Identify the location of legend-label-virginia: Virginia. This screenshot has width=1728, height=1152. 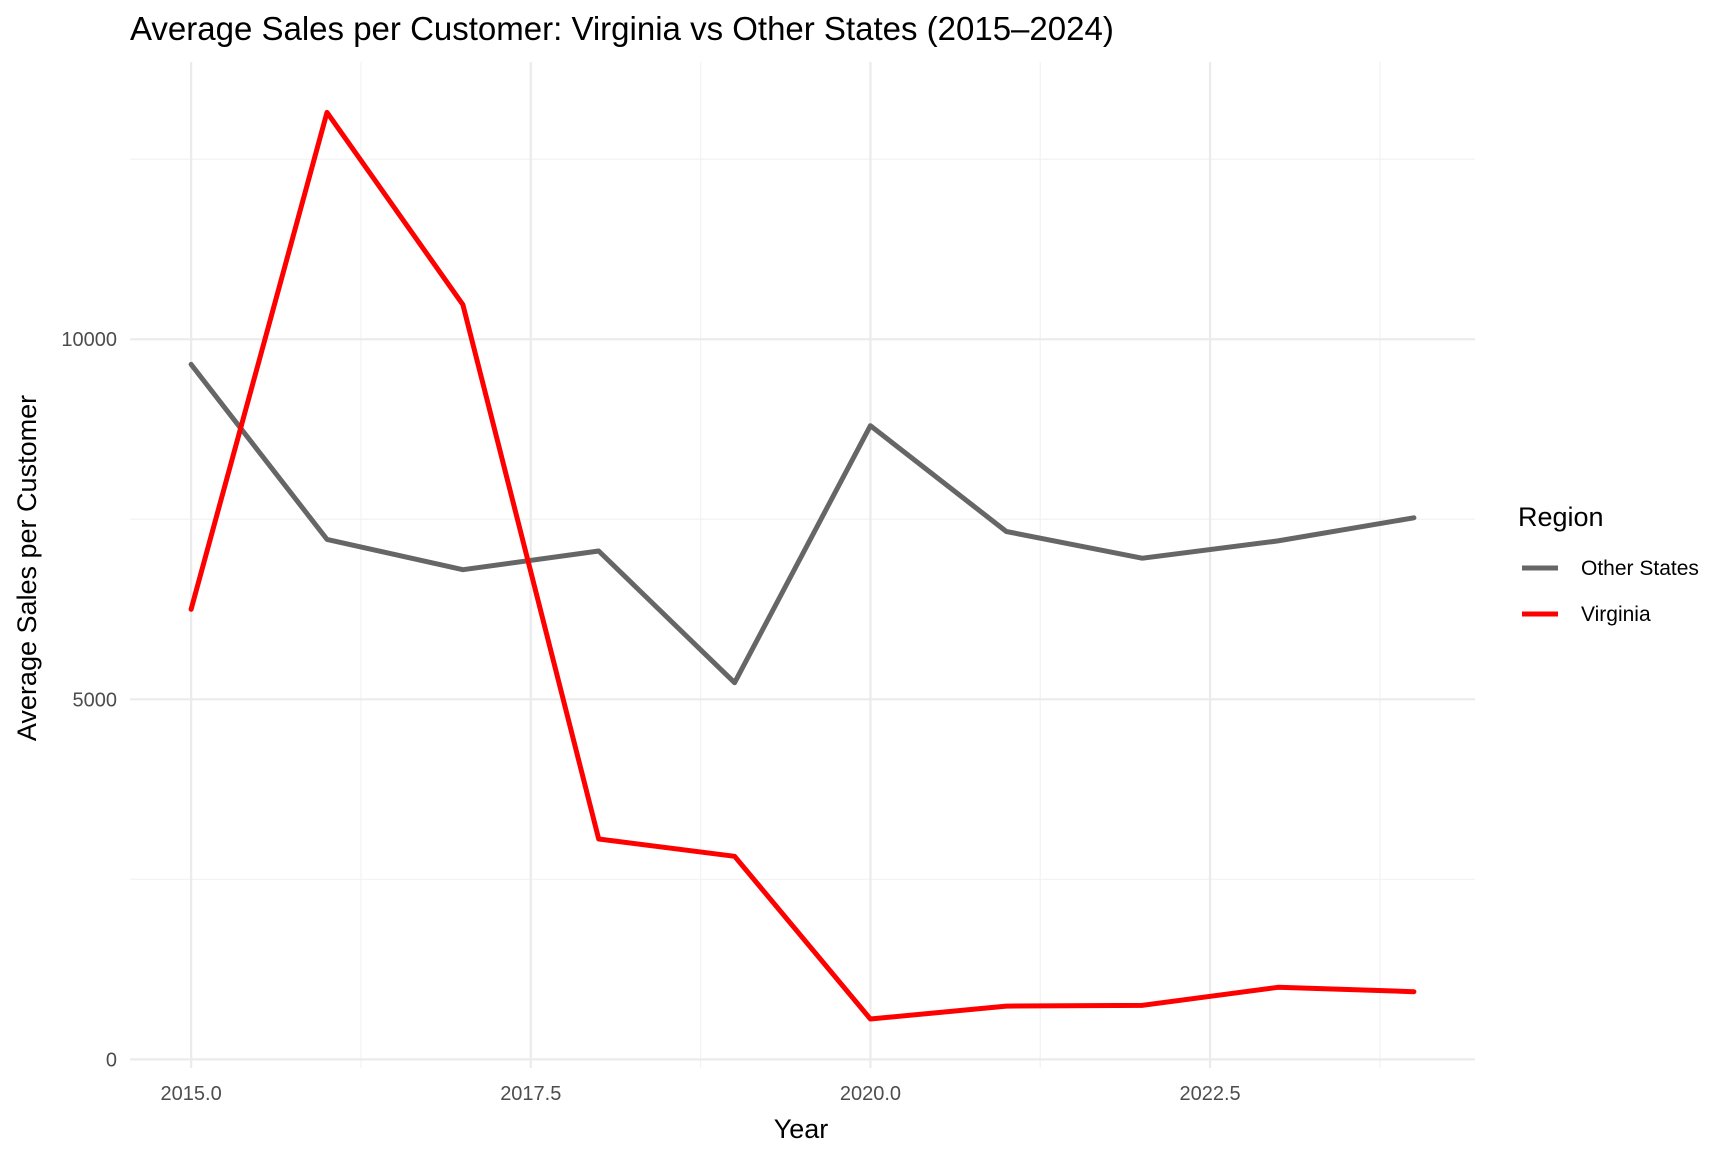
(1616, 614).